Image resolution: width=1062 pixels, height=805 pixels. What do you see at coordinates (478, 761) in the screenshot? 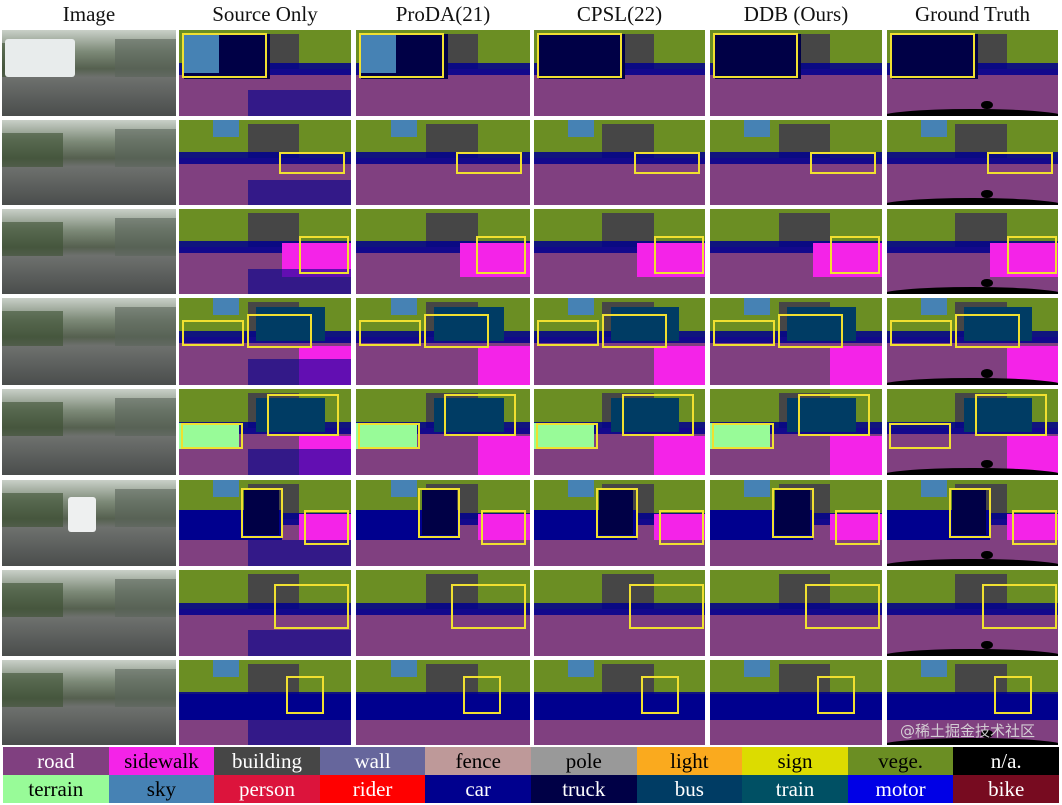
I see `legend-fence: fence` at bounding box center [478, 761].